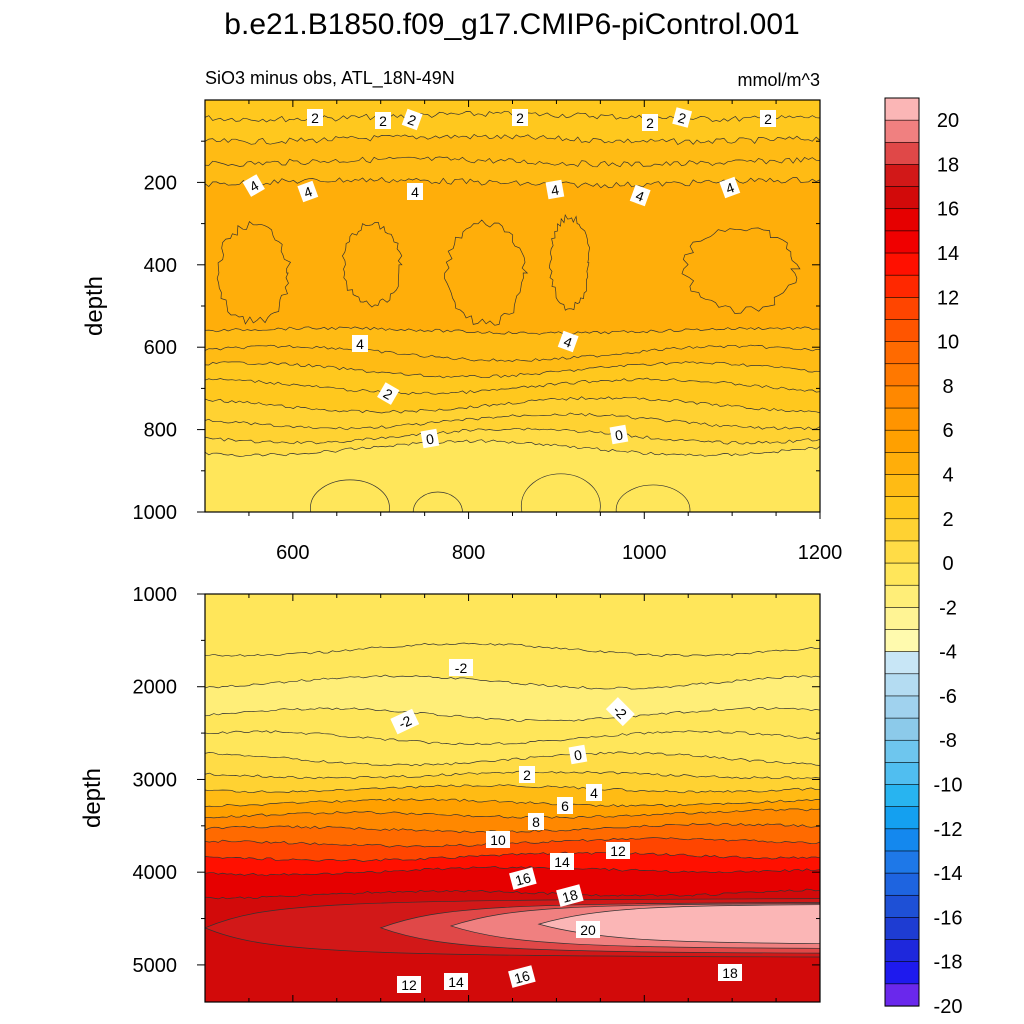 The height and width of the screenshot is (1024, 1024). What do you see at coordinates (155, 688) in the screenshot?
I see `lower-y-tick-label: 2000` at bounding box center [155, 688].